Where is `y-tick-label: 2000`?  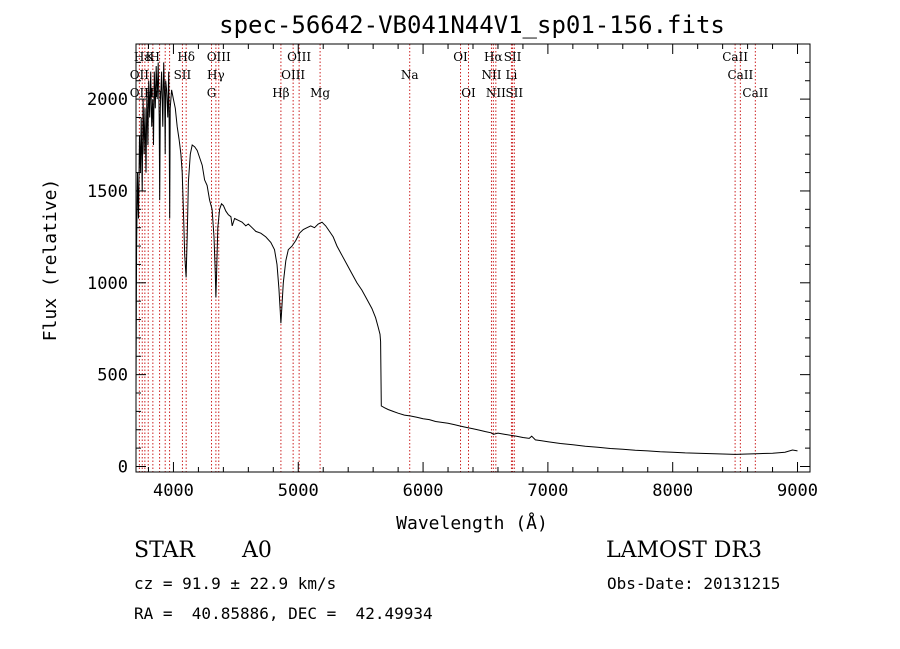
y-tick-label: 2000 is located at coordinates (107, 100).